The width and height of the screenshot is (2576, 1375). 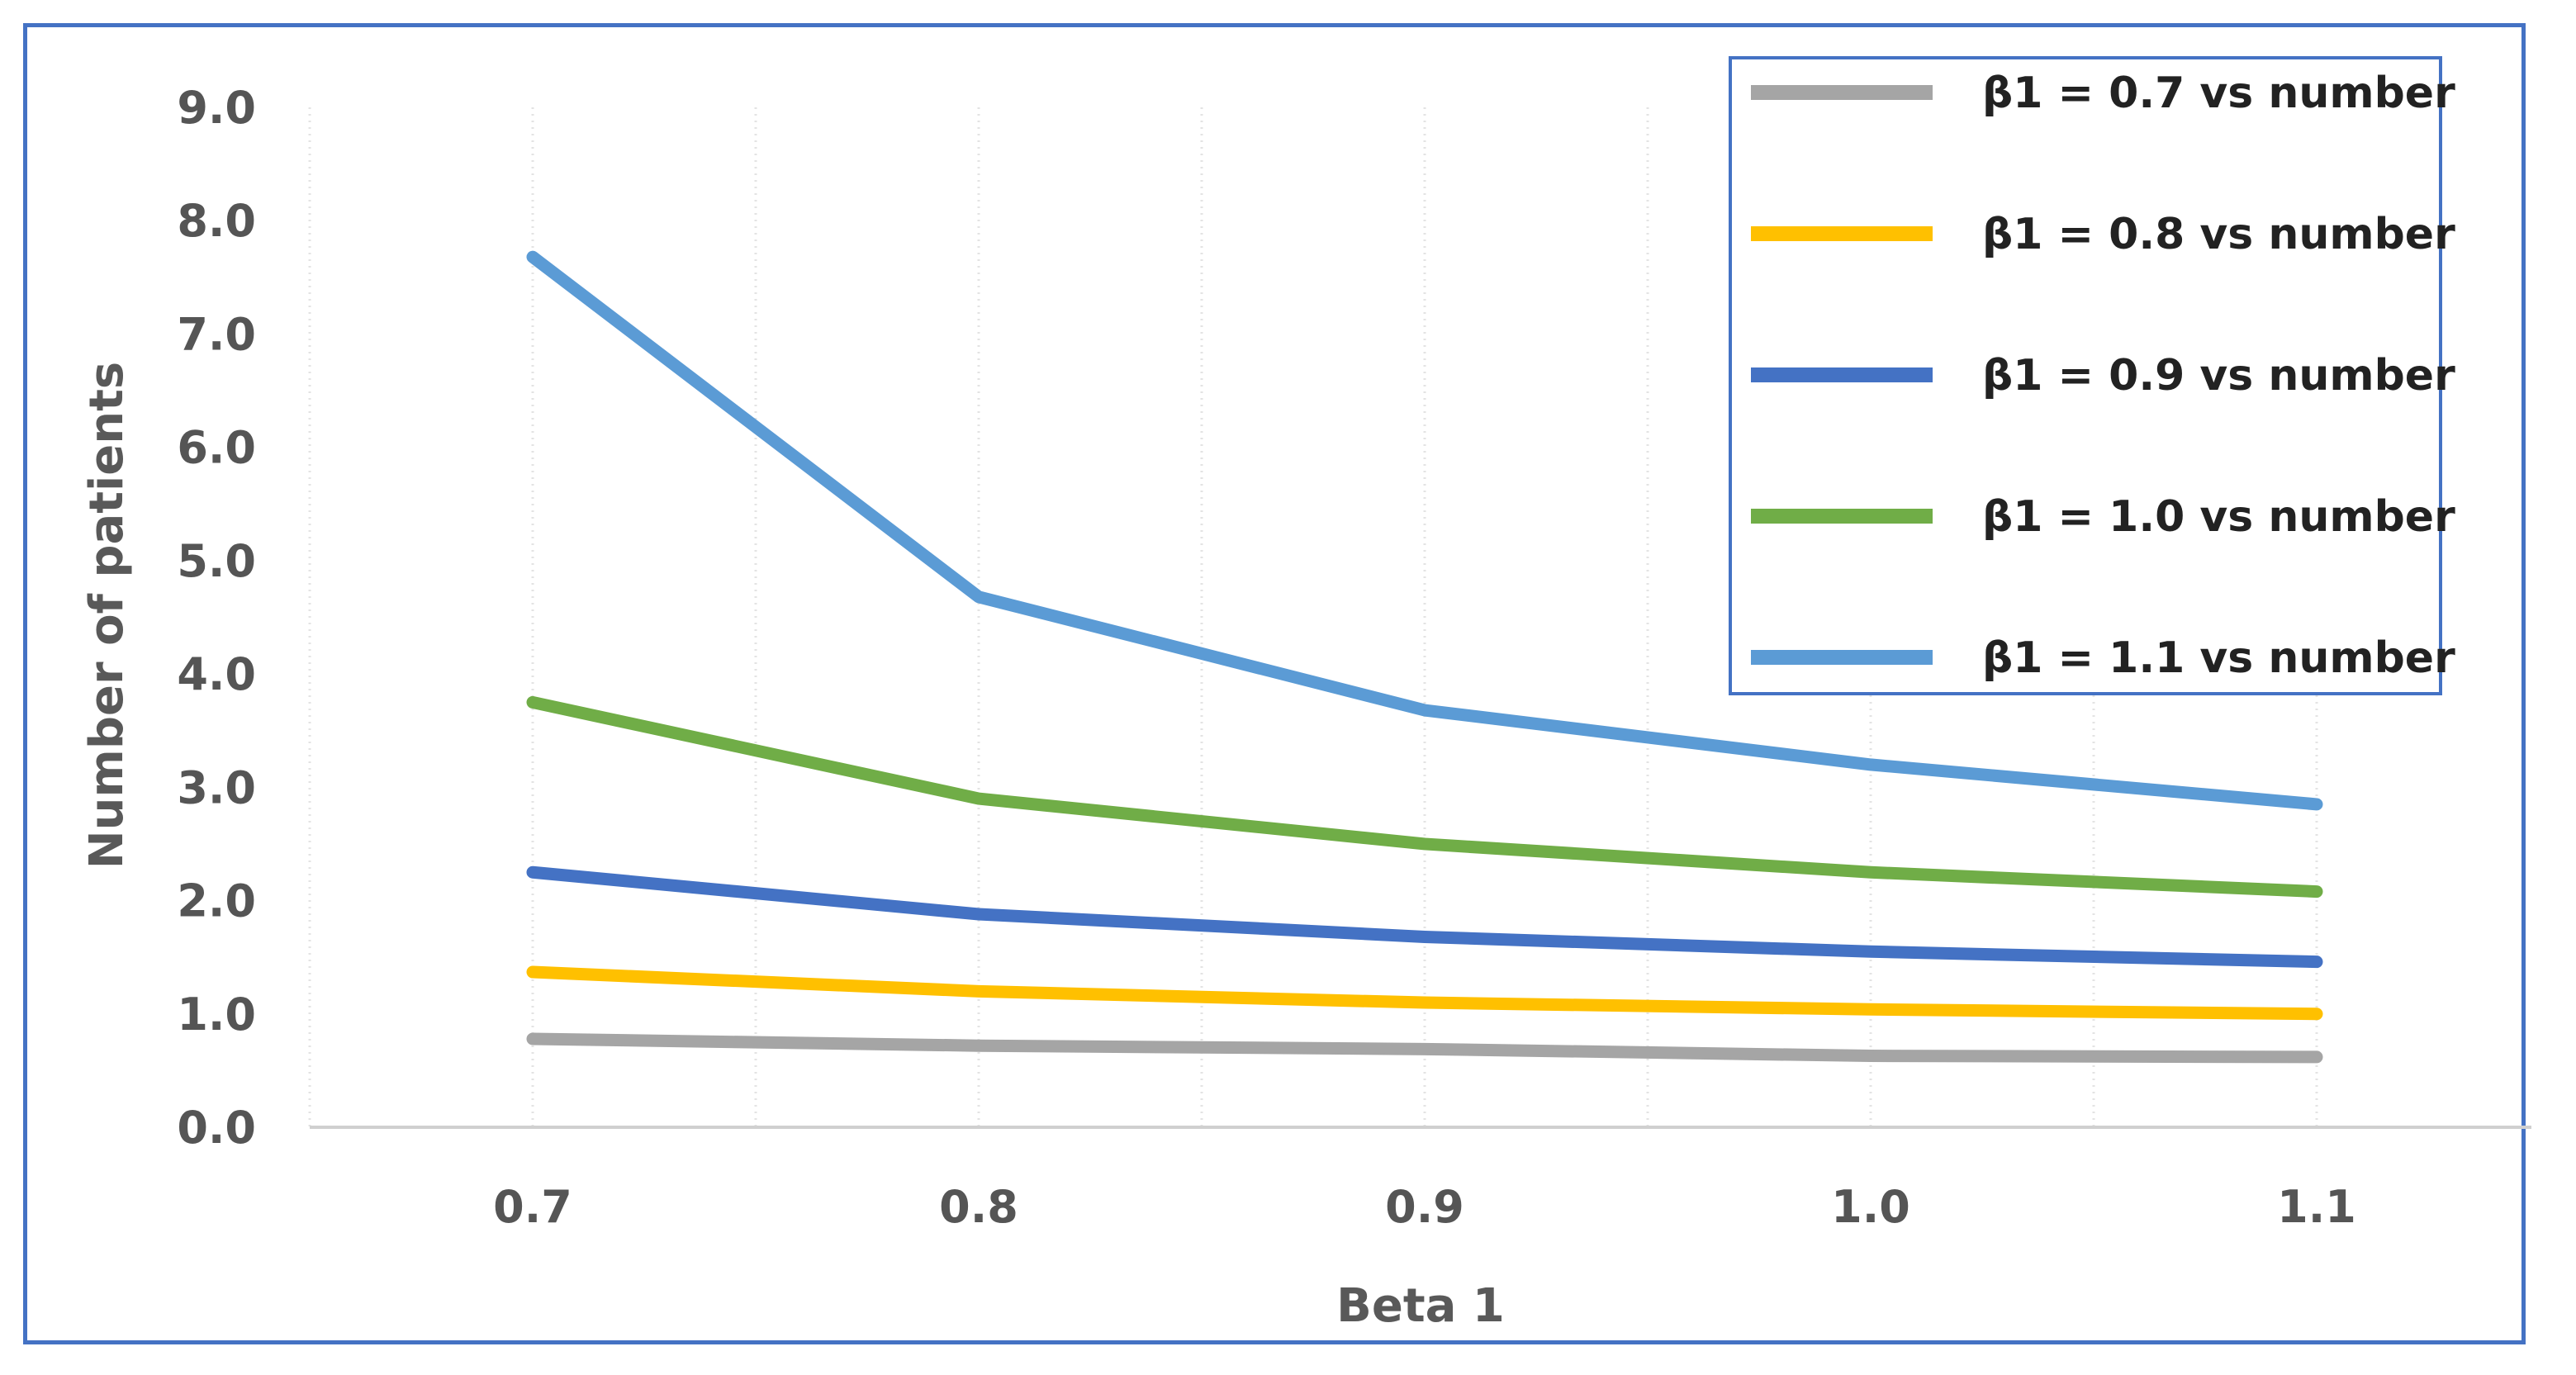 What do you see at coordinates (2218, 93) in the screenshot?
I see `legend-label: β1 = 0.7 vs number` at bounding box center [2218, 93].